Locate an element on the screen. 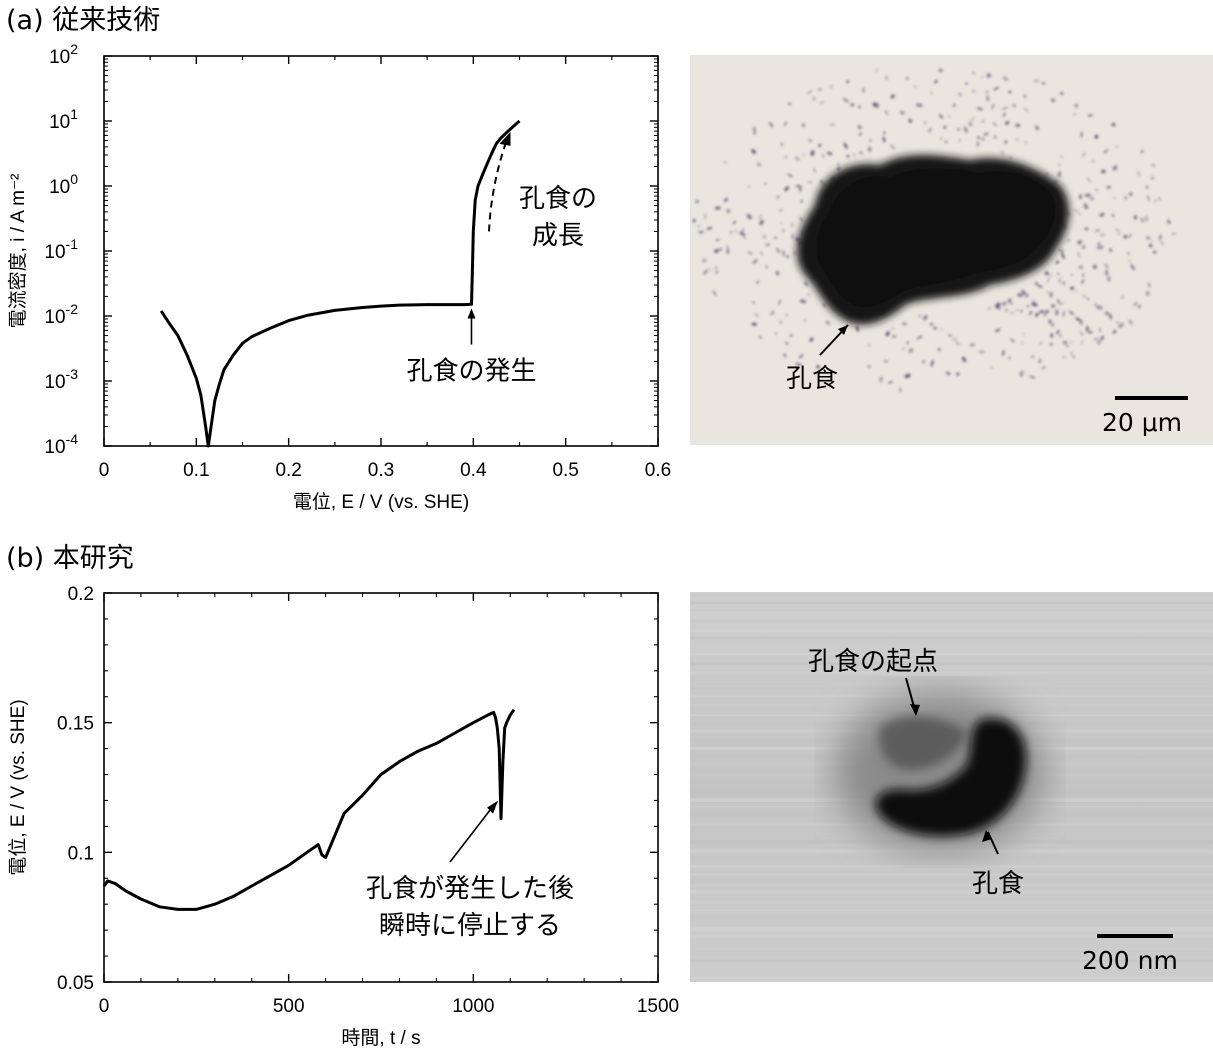 This screenshot has height=1050, width=1213. sem-pit-shape is located at coordinates (951, 777).